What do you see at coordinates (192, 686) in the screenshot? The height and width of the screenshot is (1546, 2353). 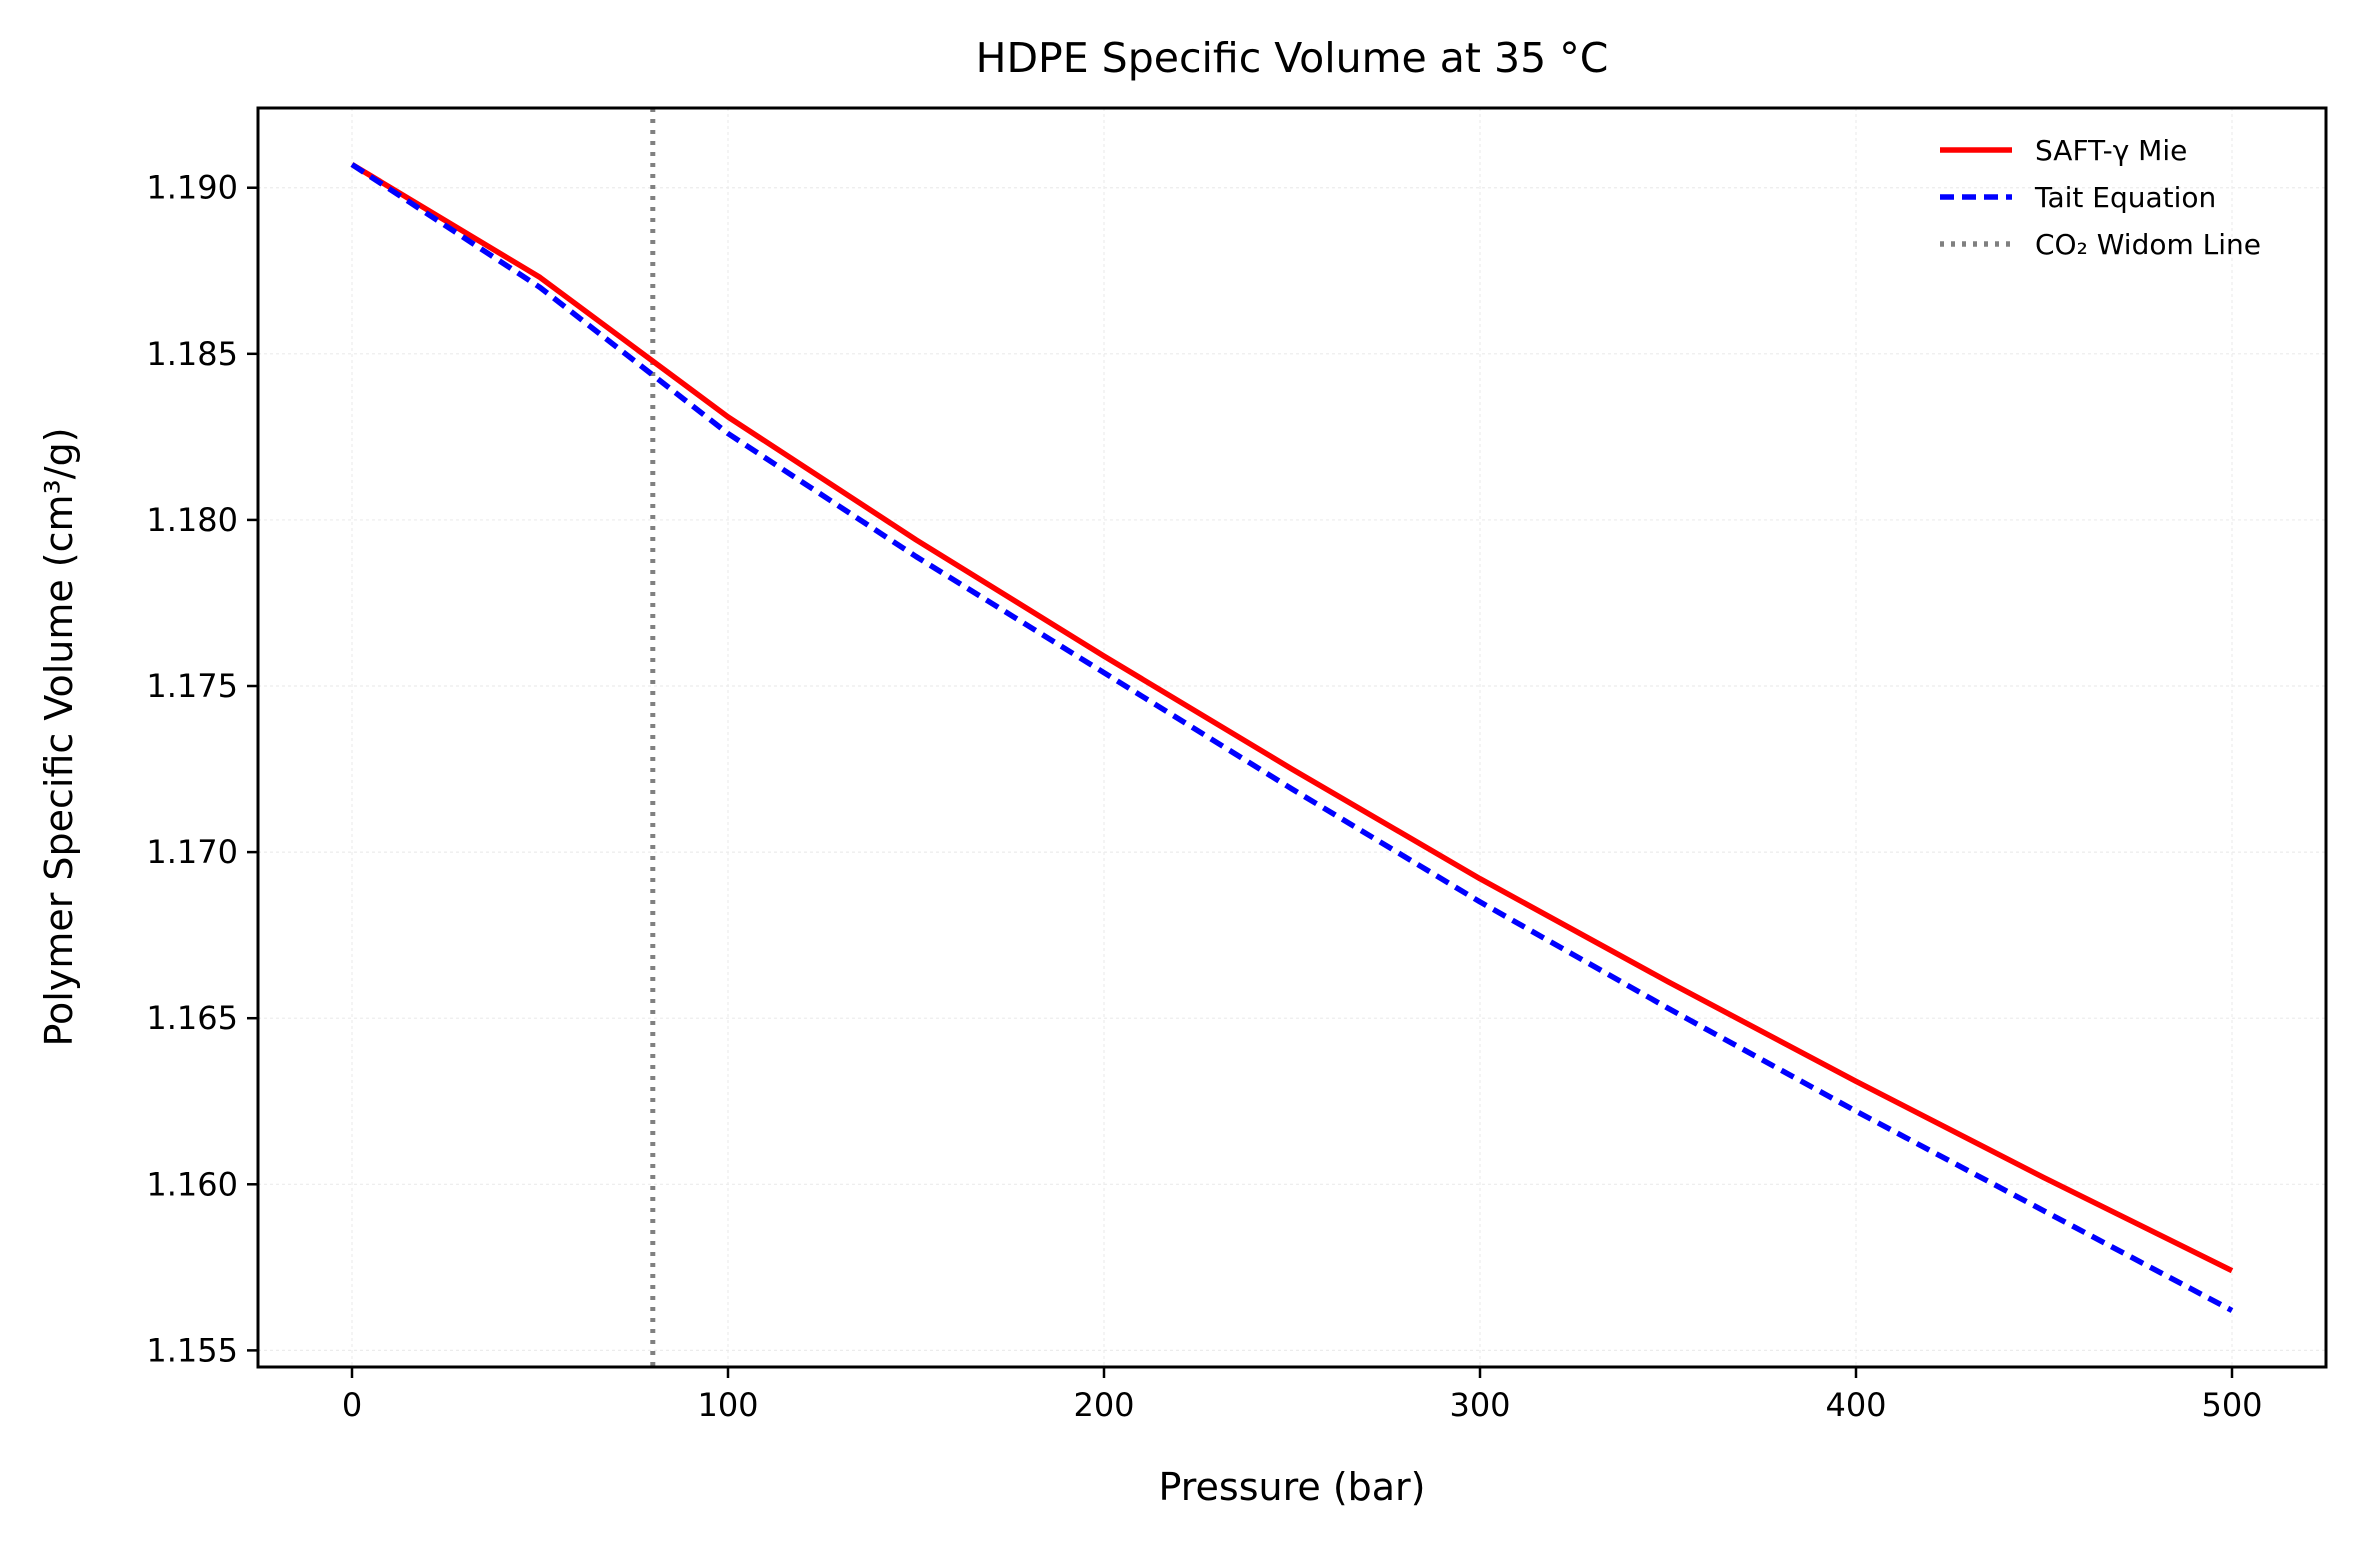 I see `y-tick-label: 1.175` at bounding box center [192, 686].